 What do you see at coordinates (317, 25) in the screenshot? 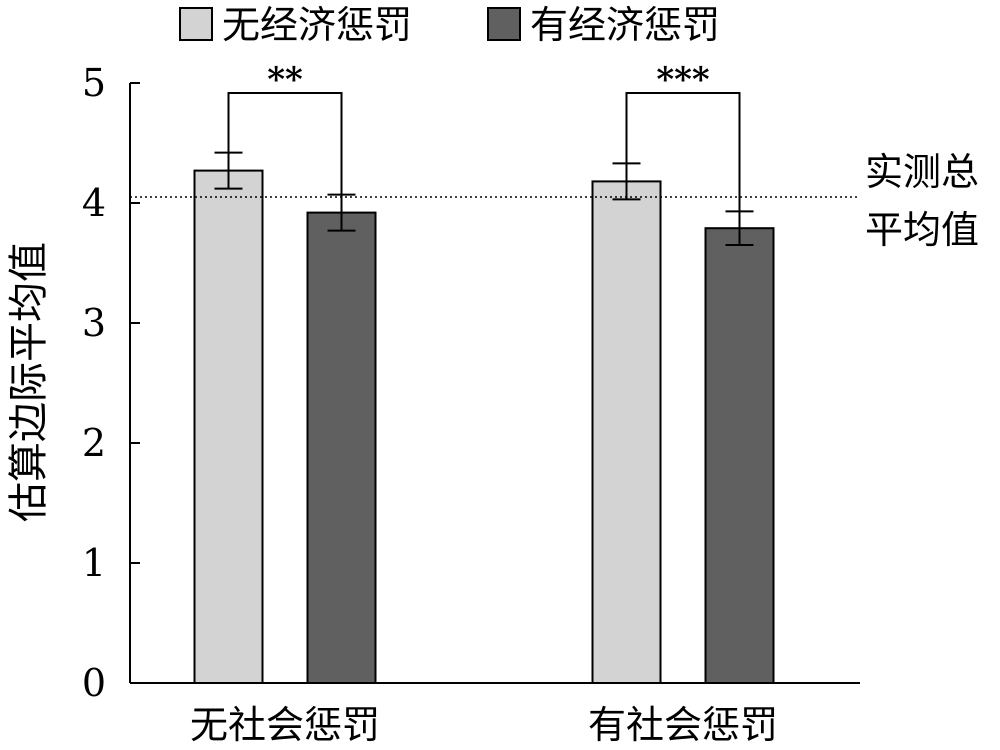
I see `legend-label: 无经济惩罚` at bounding box center [317, 25].